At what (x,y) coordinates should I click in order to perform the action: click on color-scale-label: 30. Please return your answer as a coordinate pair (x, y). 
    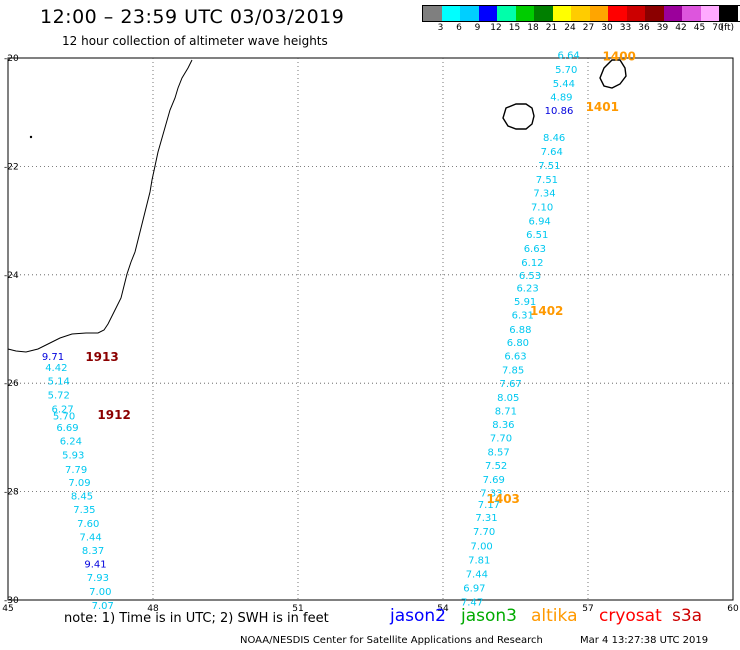
    Looking at the image, I should click on (607, 28).